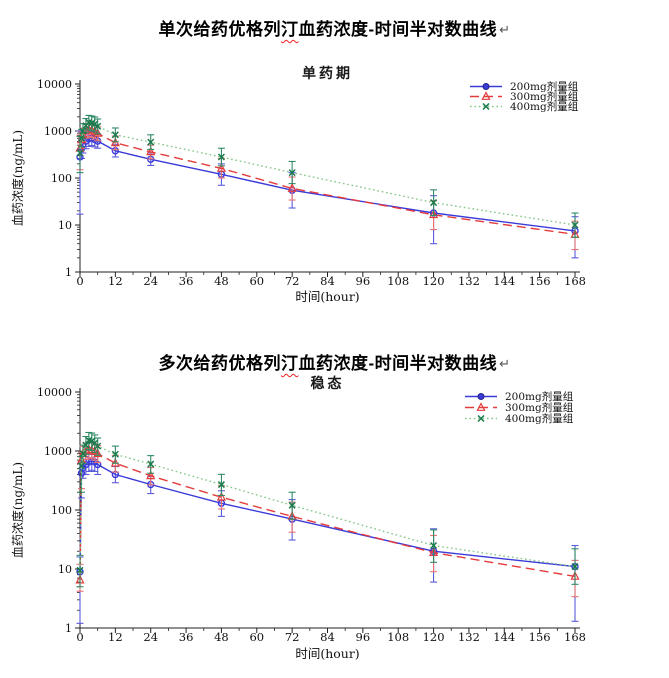  Describe the element at coordinates (327, 73) in the screenshot. I see `chart-title: 单药期` at that location.